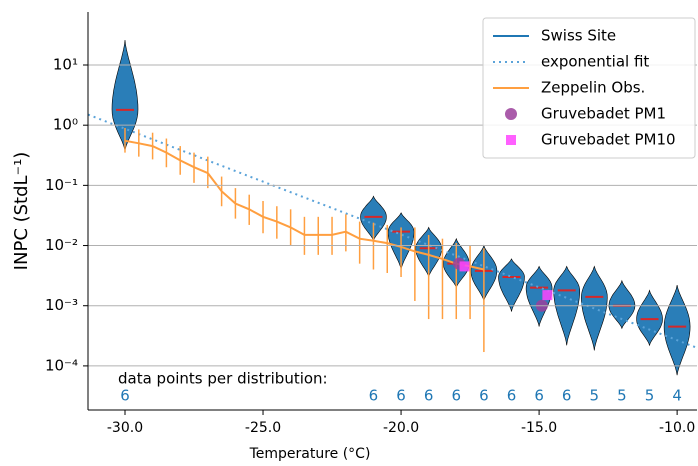  I want to click on x-axis-label: Temperature (°C), so click(310, 454).